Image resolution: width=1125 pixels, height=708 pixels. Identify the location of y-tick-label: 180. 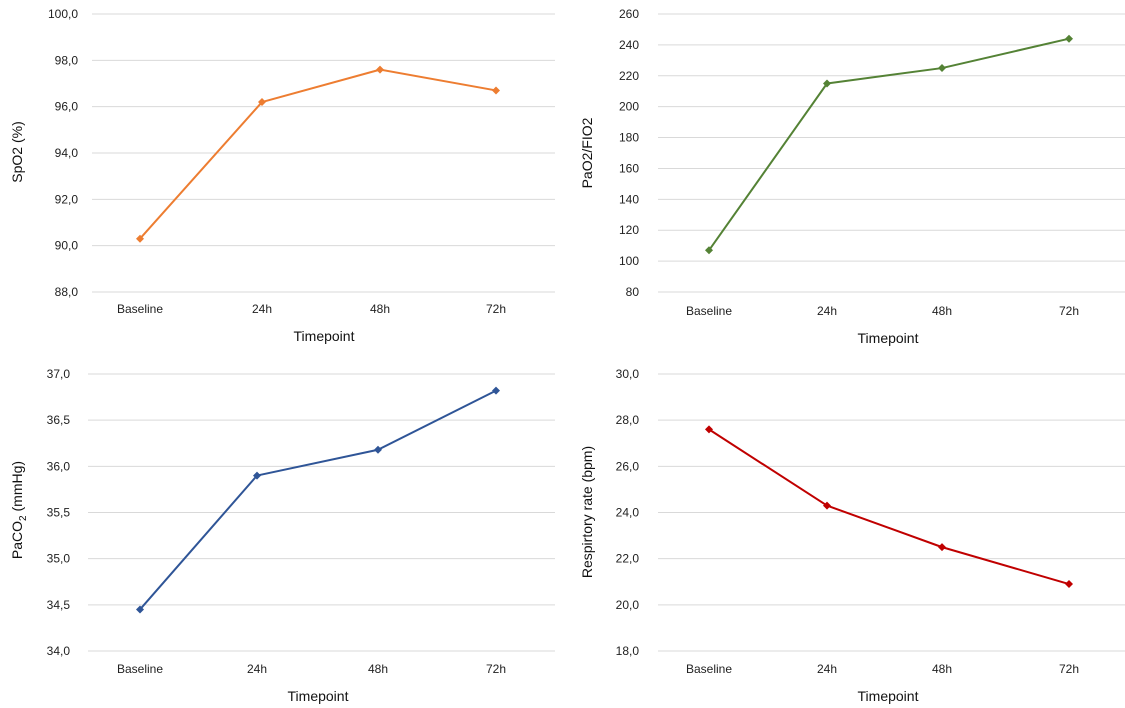
(629, 138).